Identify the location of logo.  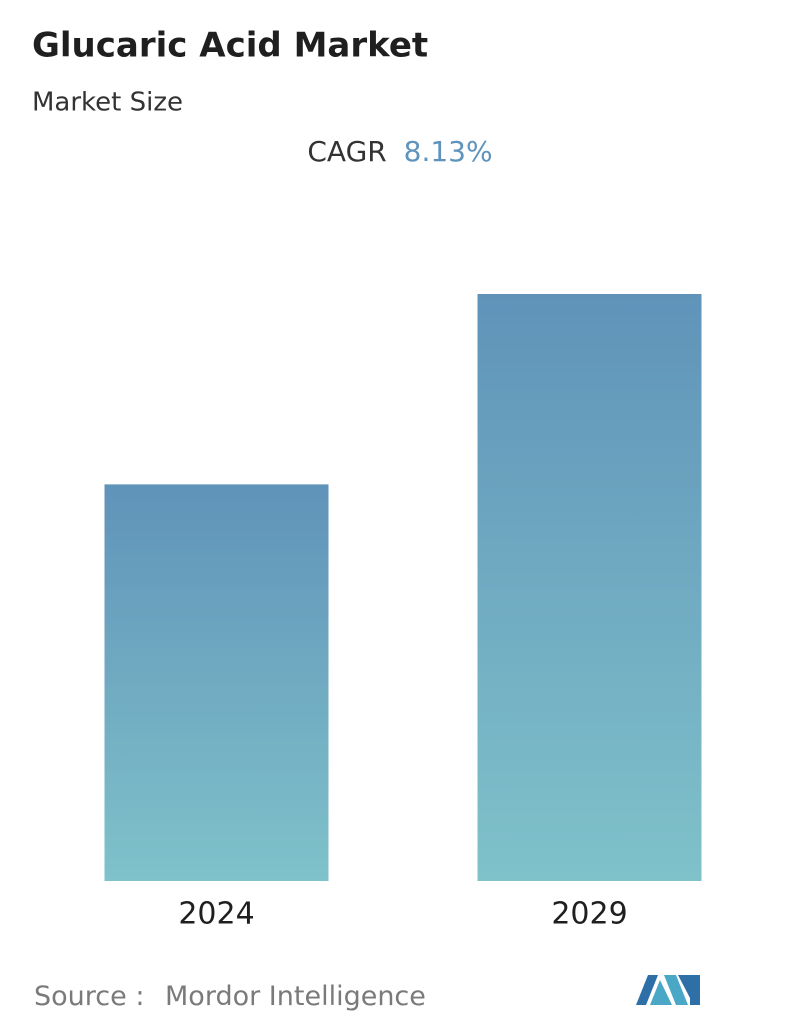
(668, 990).